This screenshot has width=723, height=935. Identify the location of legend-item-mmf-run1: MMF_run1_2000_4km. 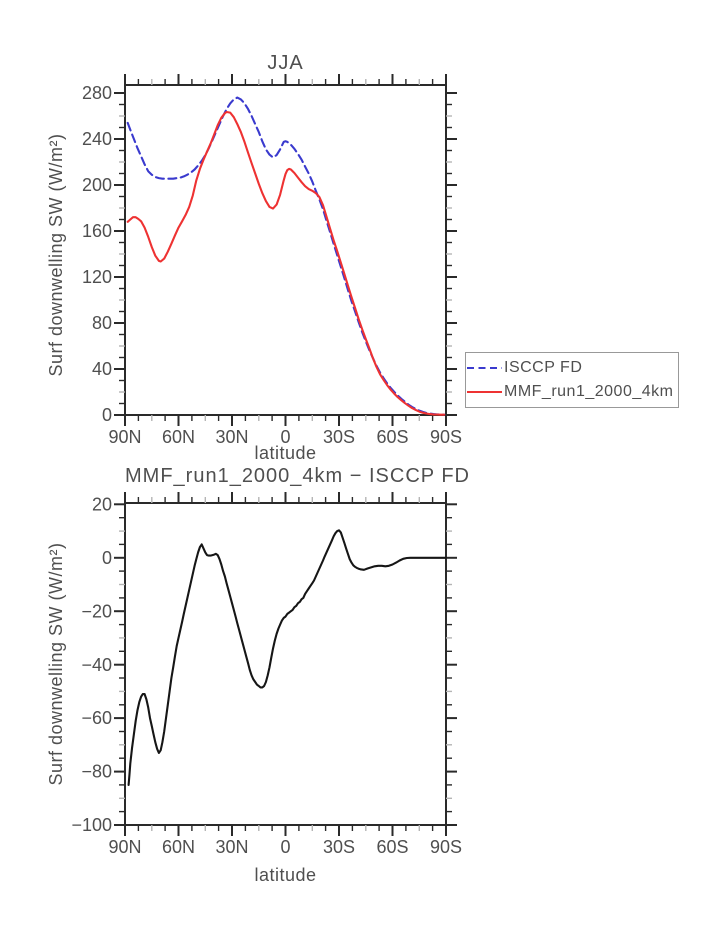
(572, 392).